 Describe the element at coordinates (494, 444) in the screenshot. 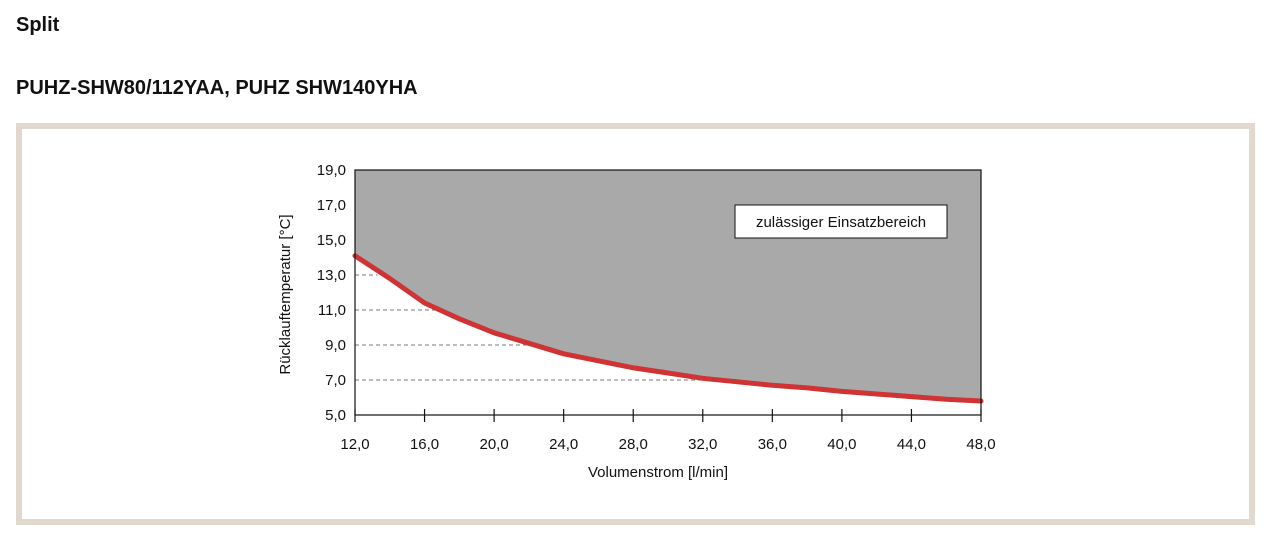

I see `x-tick-label: 20,0` at that location.